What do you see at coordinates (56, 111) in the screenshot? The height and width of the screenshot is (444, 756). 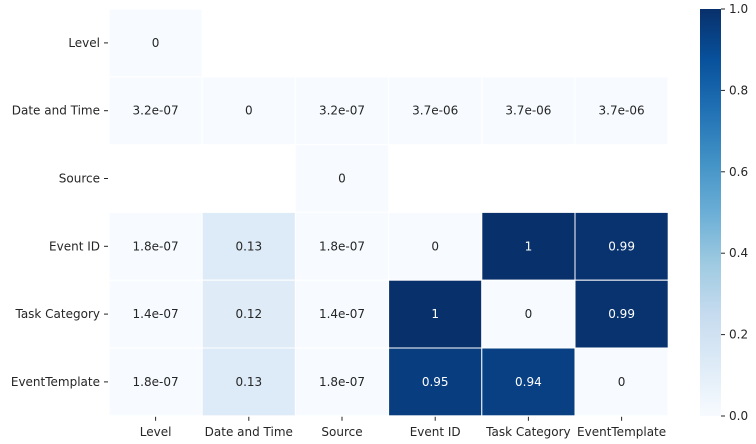 I see `y-tick-label: Date and Time` at bounding box center [56, 111].